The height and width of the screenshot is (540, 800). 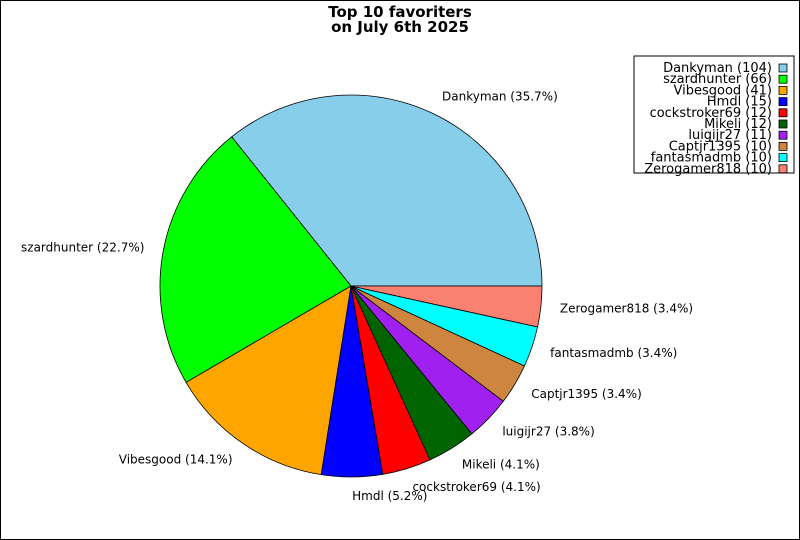 What do you see at coordinates (476, 487) in the screenshot?
I see `slice-label: cockstroker69 (4.1%)` at bounding box center [476, 487].